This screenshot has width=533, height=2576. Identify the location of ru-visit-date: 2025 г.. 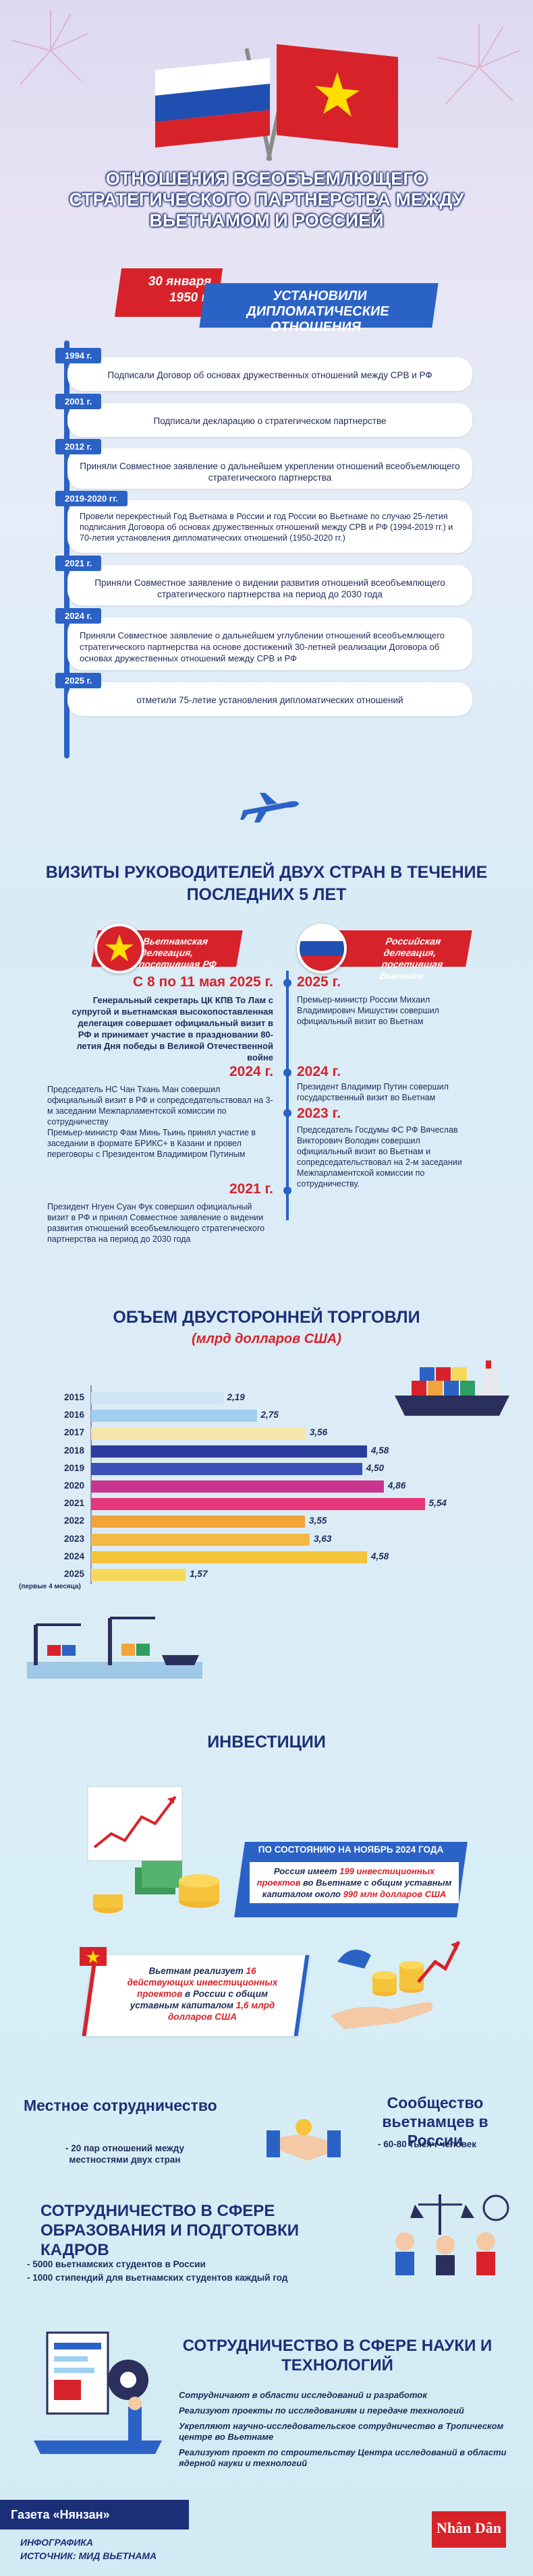
(319, 982).